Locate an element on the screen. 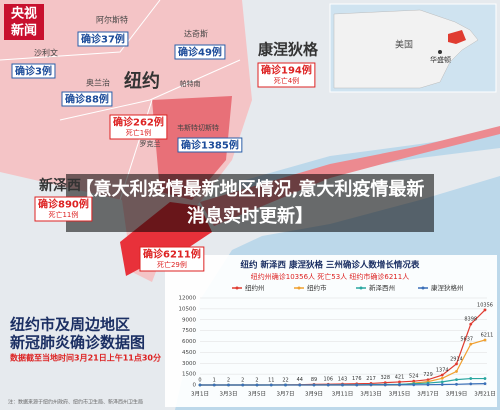  inset: 美国 华盛顿 is located at coordinates (413, 48).